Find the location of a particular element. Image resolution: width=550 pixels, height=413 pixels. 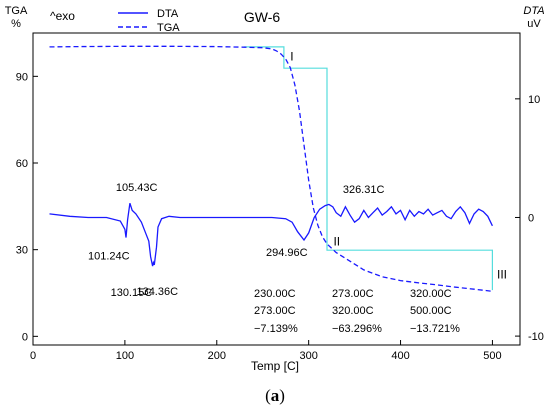

peak-annotation: 134.36C is located at coordinates (157, 292).